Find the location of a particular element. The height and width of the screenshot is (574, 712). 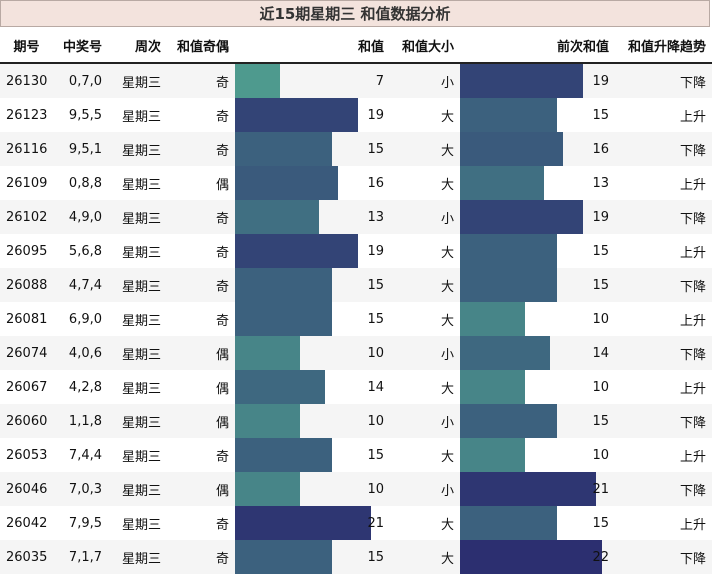

issue-cell: 26109 is located at coordinates (26, 183).